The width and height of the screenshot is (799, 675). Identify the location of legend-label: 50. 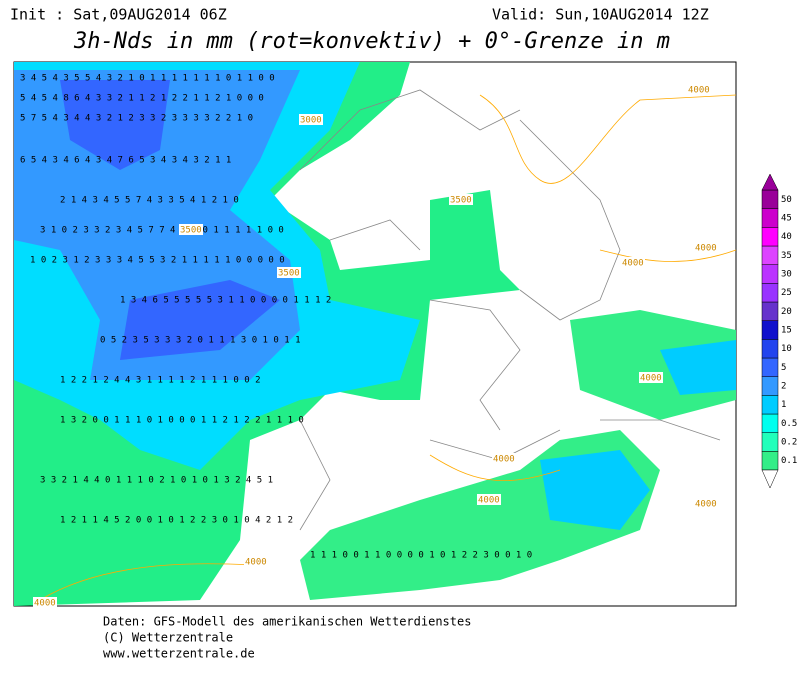
(786, 200).